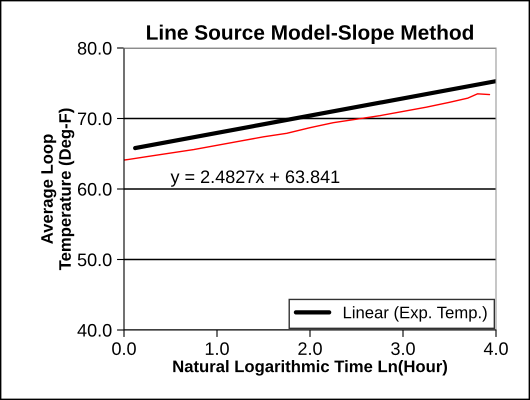 The image size is (530, 400). Describe the element at coordinates (57, 189) in the screenshot. I see `y-axis-title: Average Loop Temperature (Deg-F)` at that location.